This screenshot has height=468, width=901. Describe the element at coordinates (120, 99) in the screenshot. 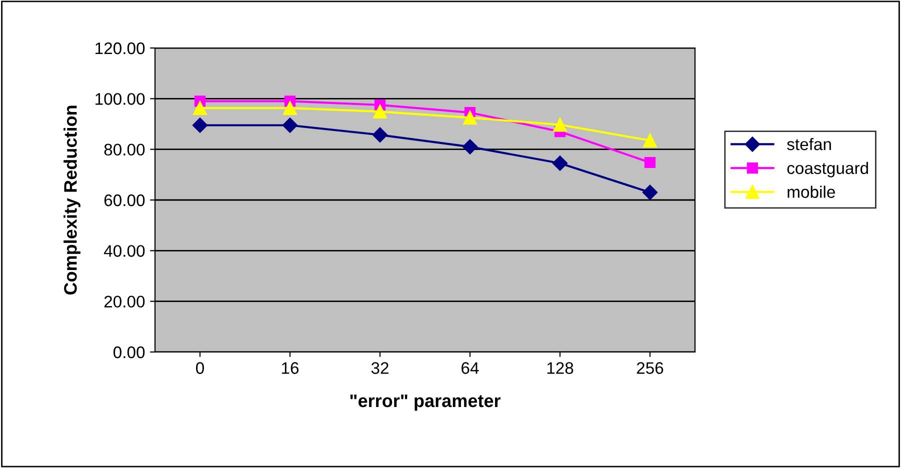

I see `y-tick-label: 100.00` at that location.